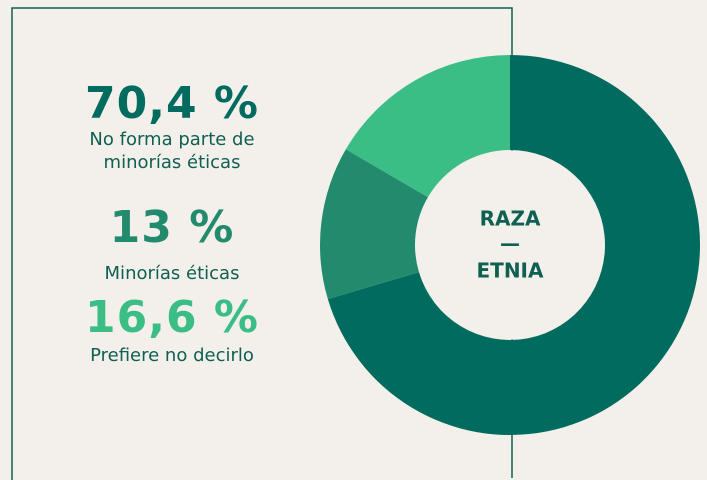  What do you see at coordinates (172, 227) in the screenshot?
I see `value-label: 13 %` at bounding box center [172, 227].